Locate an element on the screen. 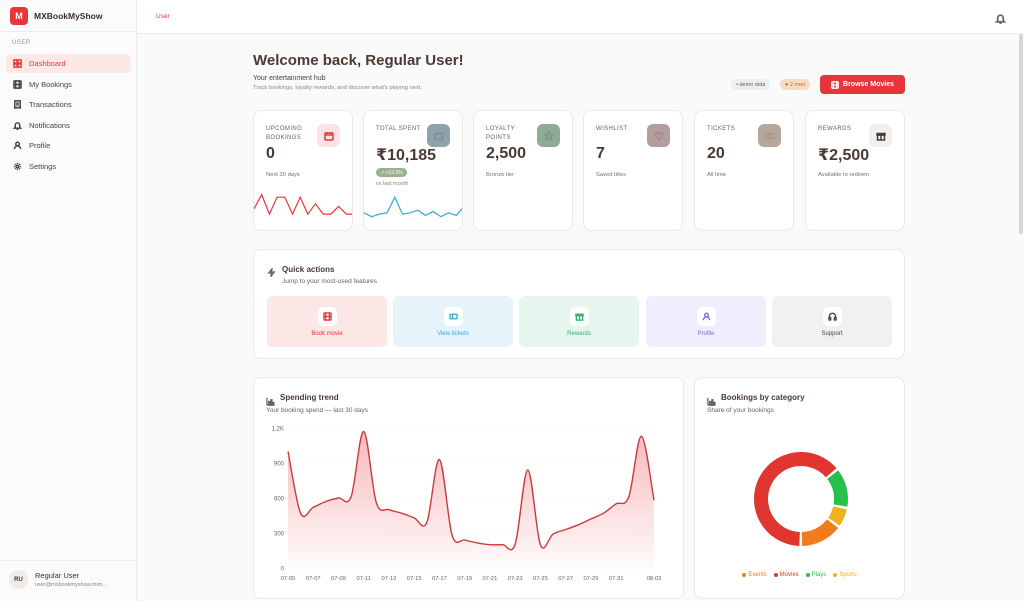  sidebar-item-profile: Profile is located at coordinates (68, 145).